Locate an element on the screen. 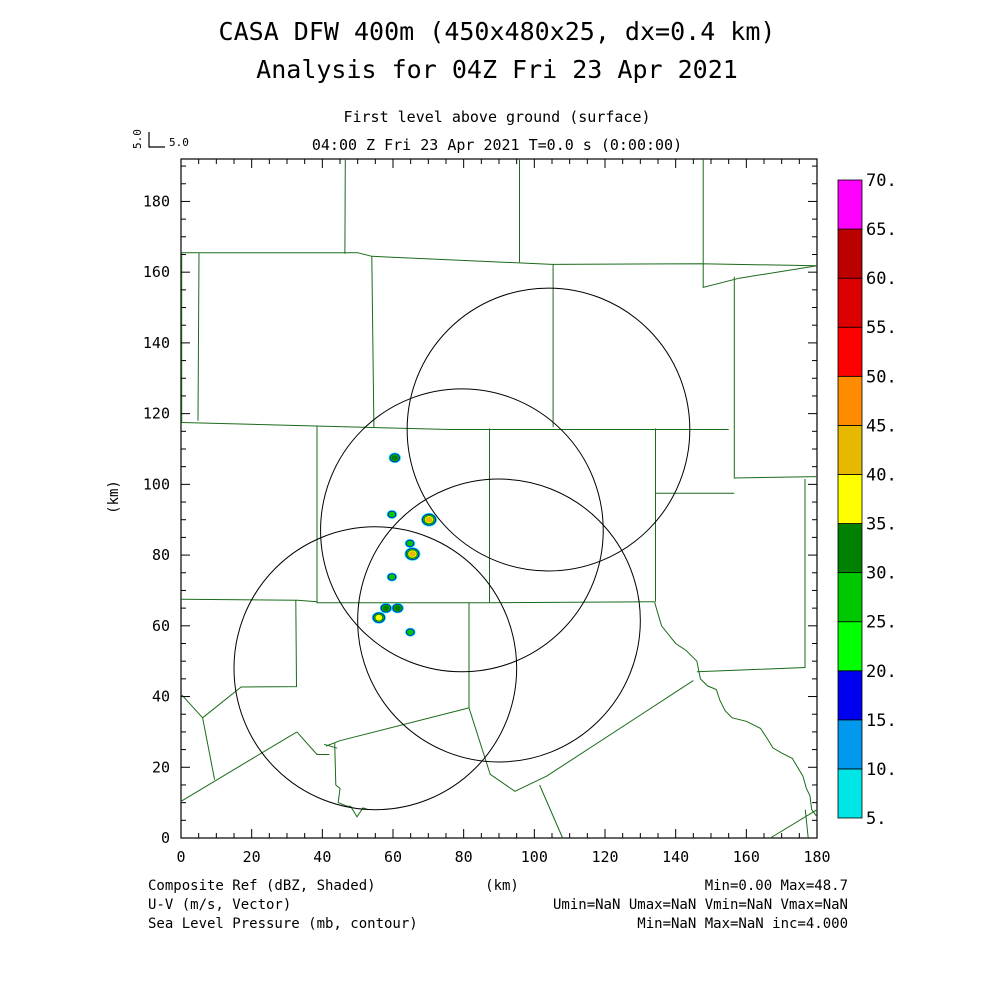 This screenshot has width=1000, height=1000. footer-stat-1: Min=0.00 Max=48.7 is located at coordinates (776, 886).